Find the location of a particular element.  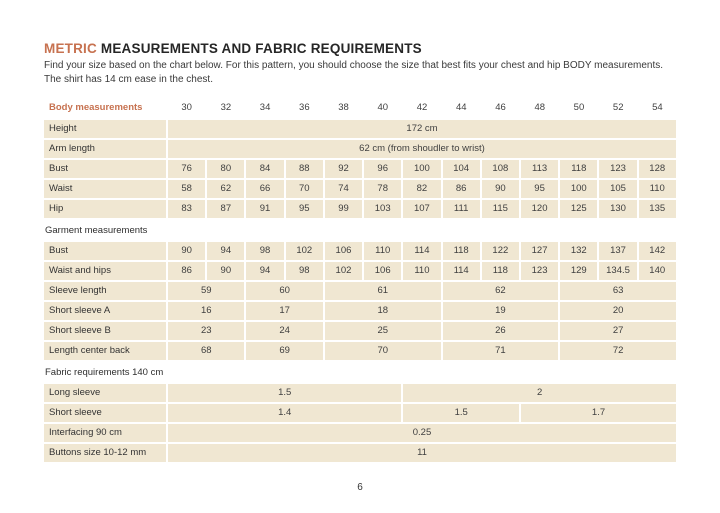

data-cell: 27 is located at coordinates (618, 331).